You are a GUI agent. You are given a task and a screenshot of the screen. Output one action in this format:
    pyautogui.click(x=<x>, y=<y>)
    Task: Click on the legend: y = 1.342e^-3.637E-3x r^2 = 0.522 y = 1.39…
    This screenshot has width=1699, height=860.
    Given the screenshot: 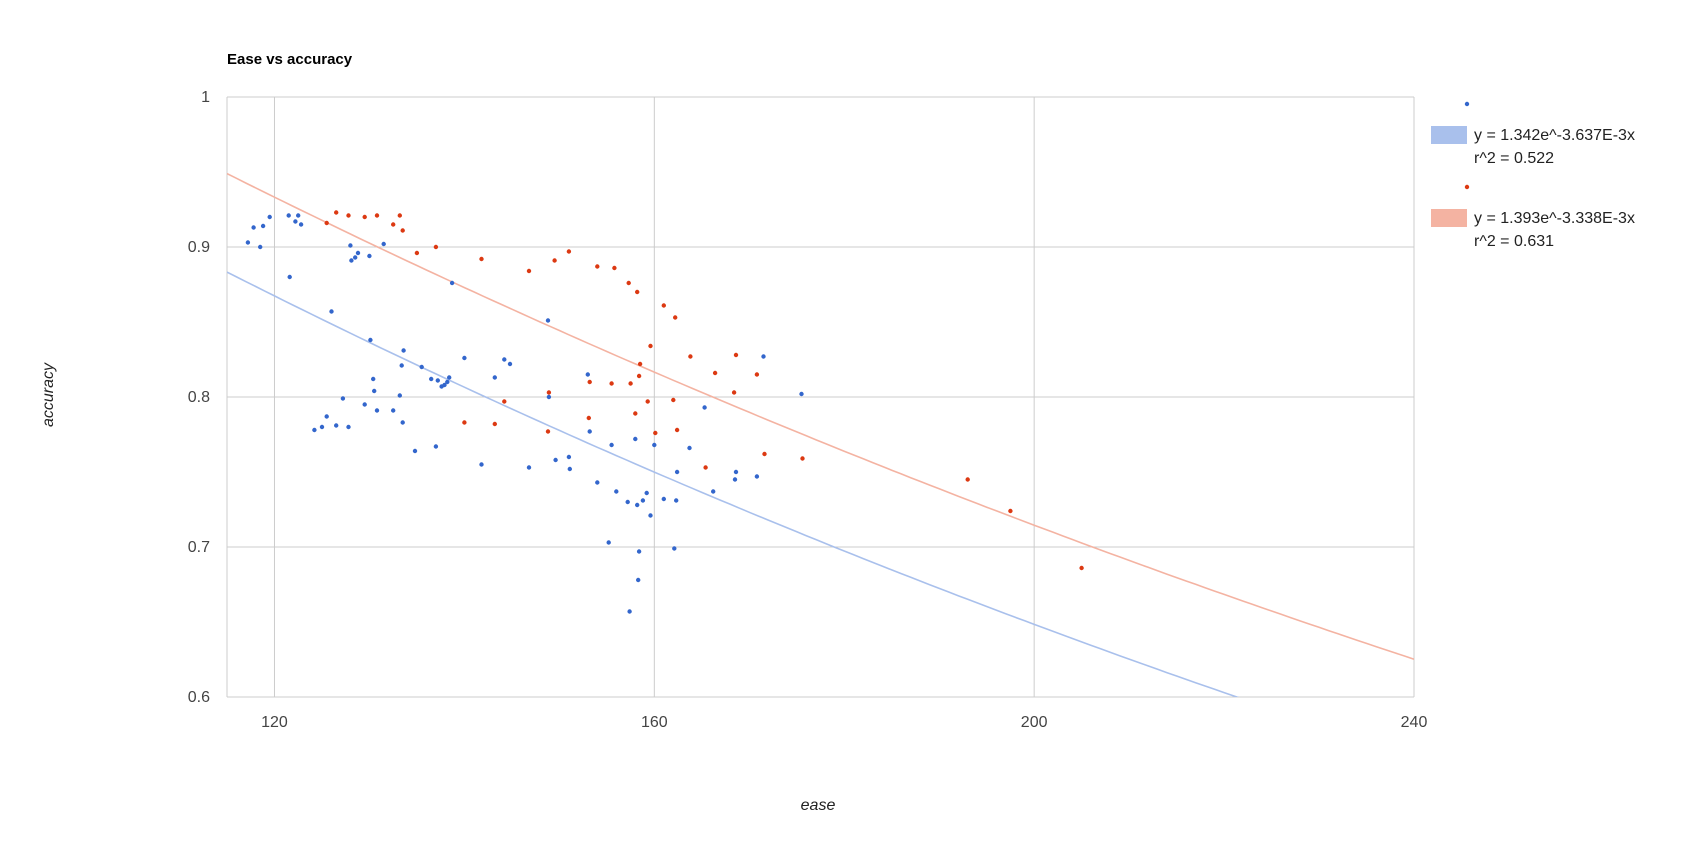 What is the action you would take?
    pyautogui.click(x=1533, y=175)
    